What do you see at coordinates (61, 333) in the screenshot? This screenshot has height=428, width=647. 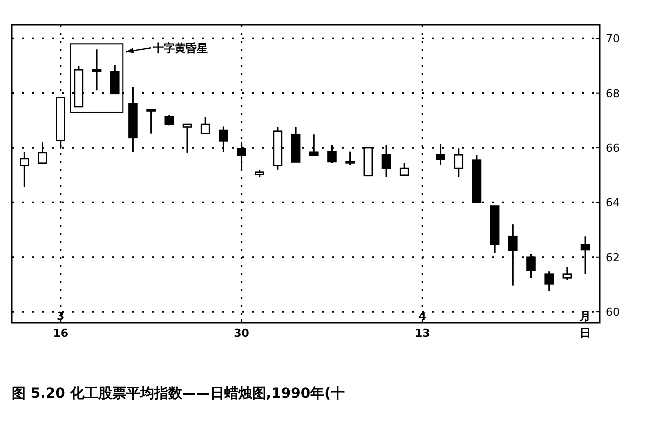 I see `x-tick-label: 16` at bounding box center [61, 333].